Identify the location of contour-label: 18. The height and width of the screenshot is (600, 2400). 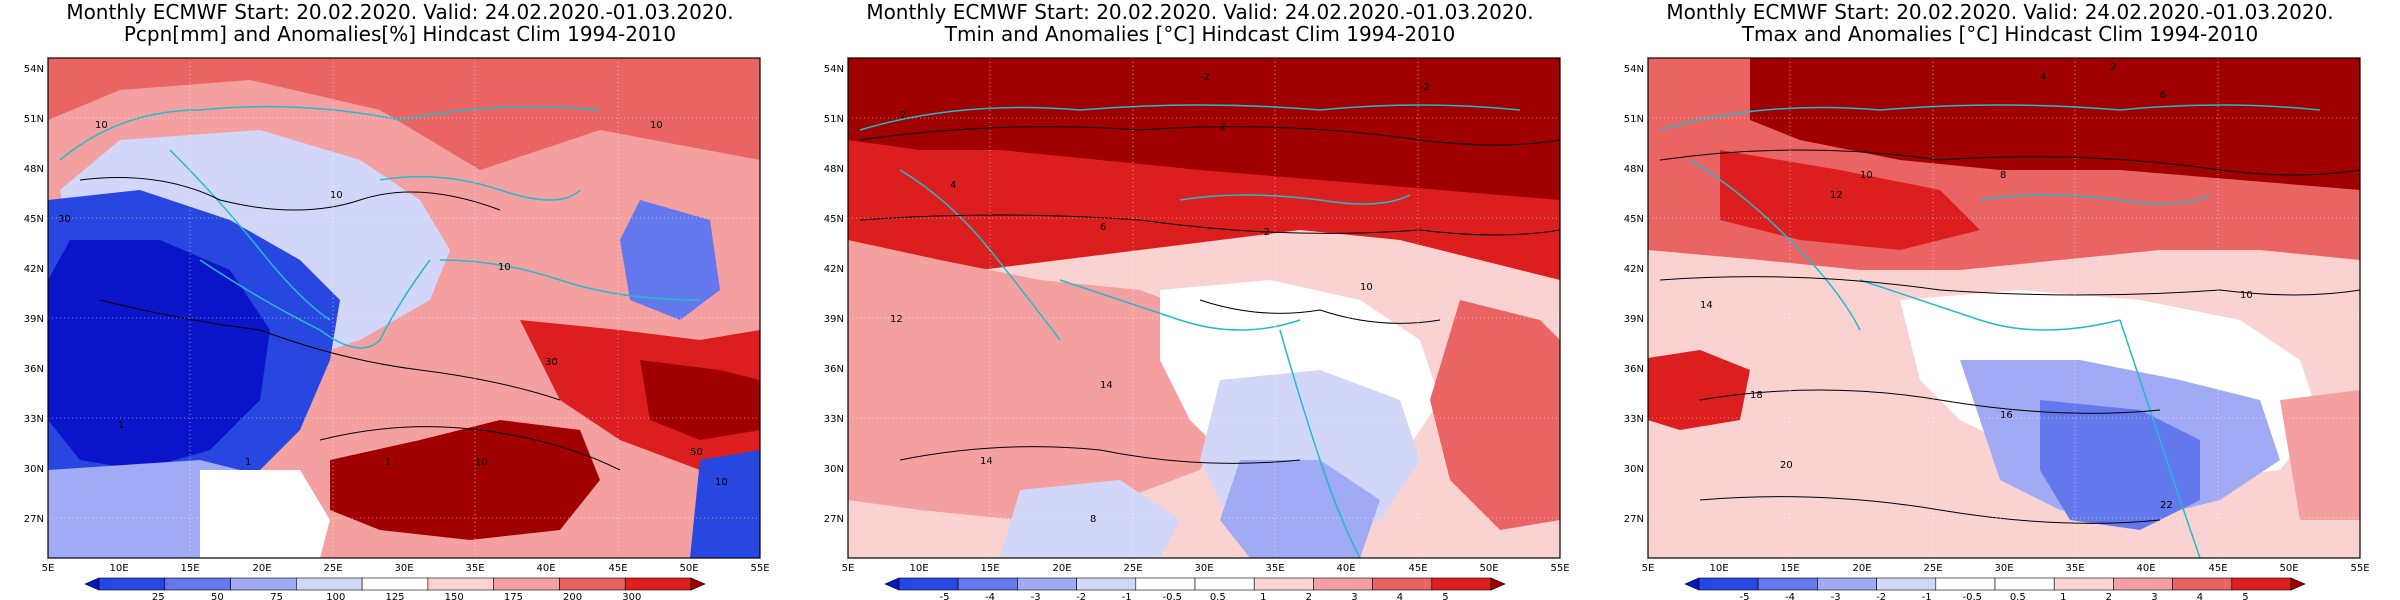
(1756, 395).